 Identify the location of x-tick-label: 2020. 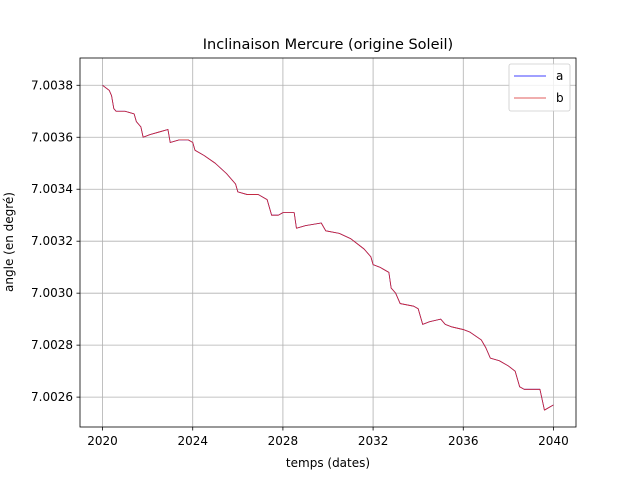
(102, 441).